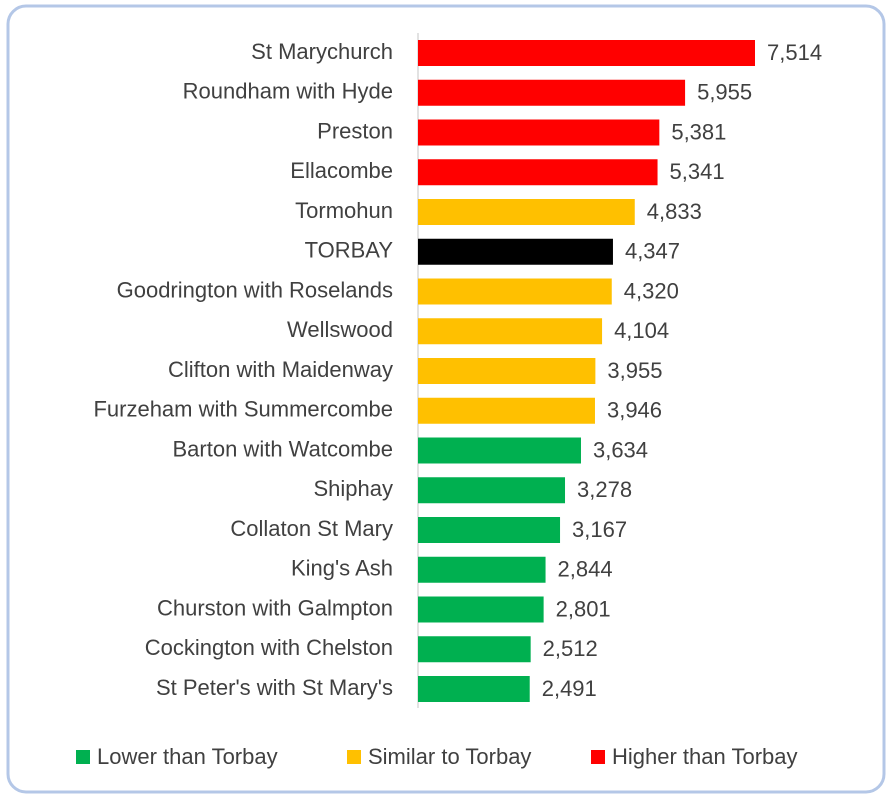  I want to click on category-label: Collaton St Mary, so click(311, 528).